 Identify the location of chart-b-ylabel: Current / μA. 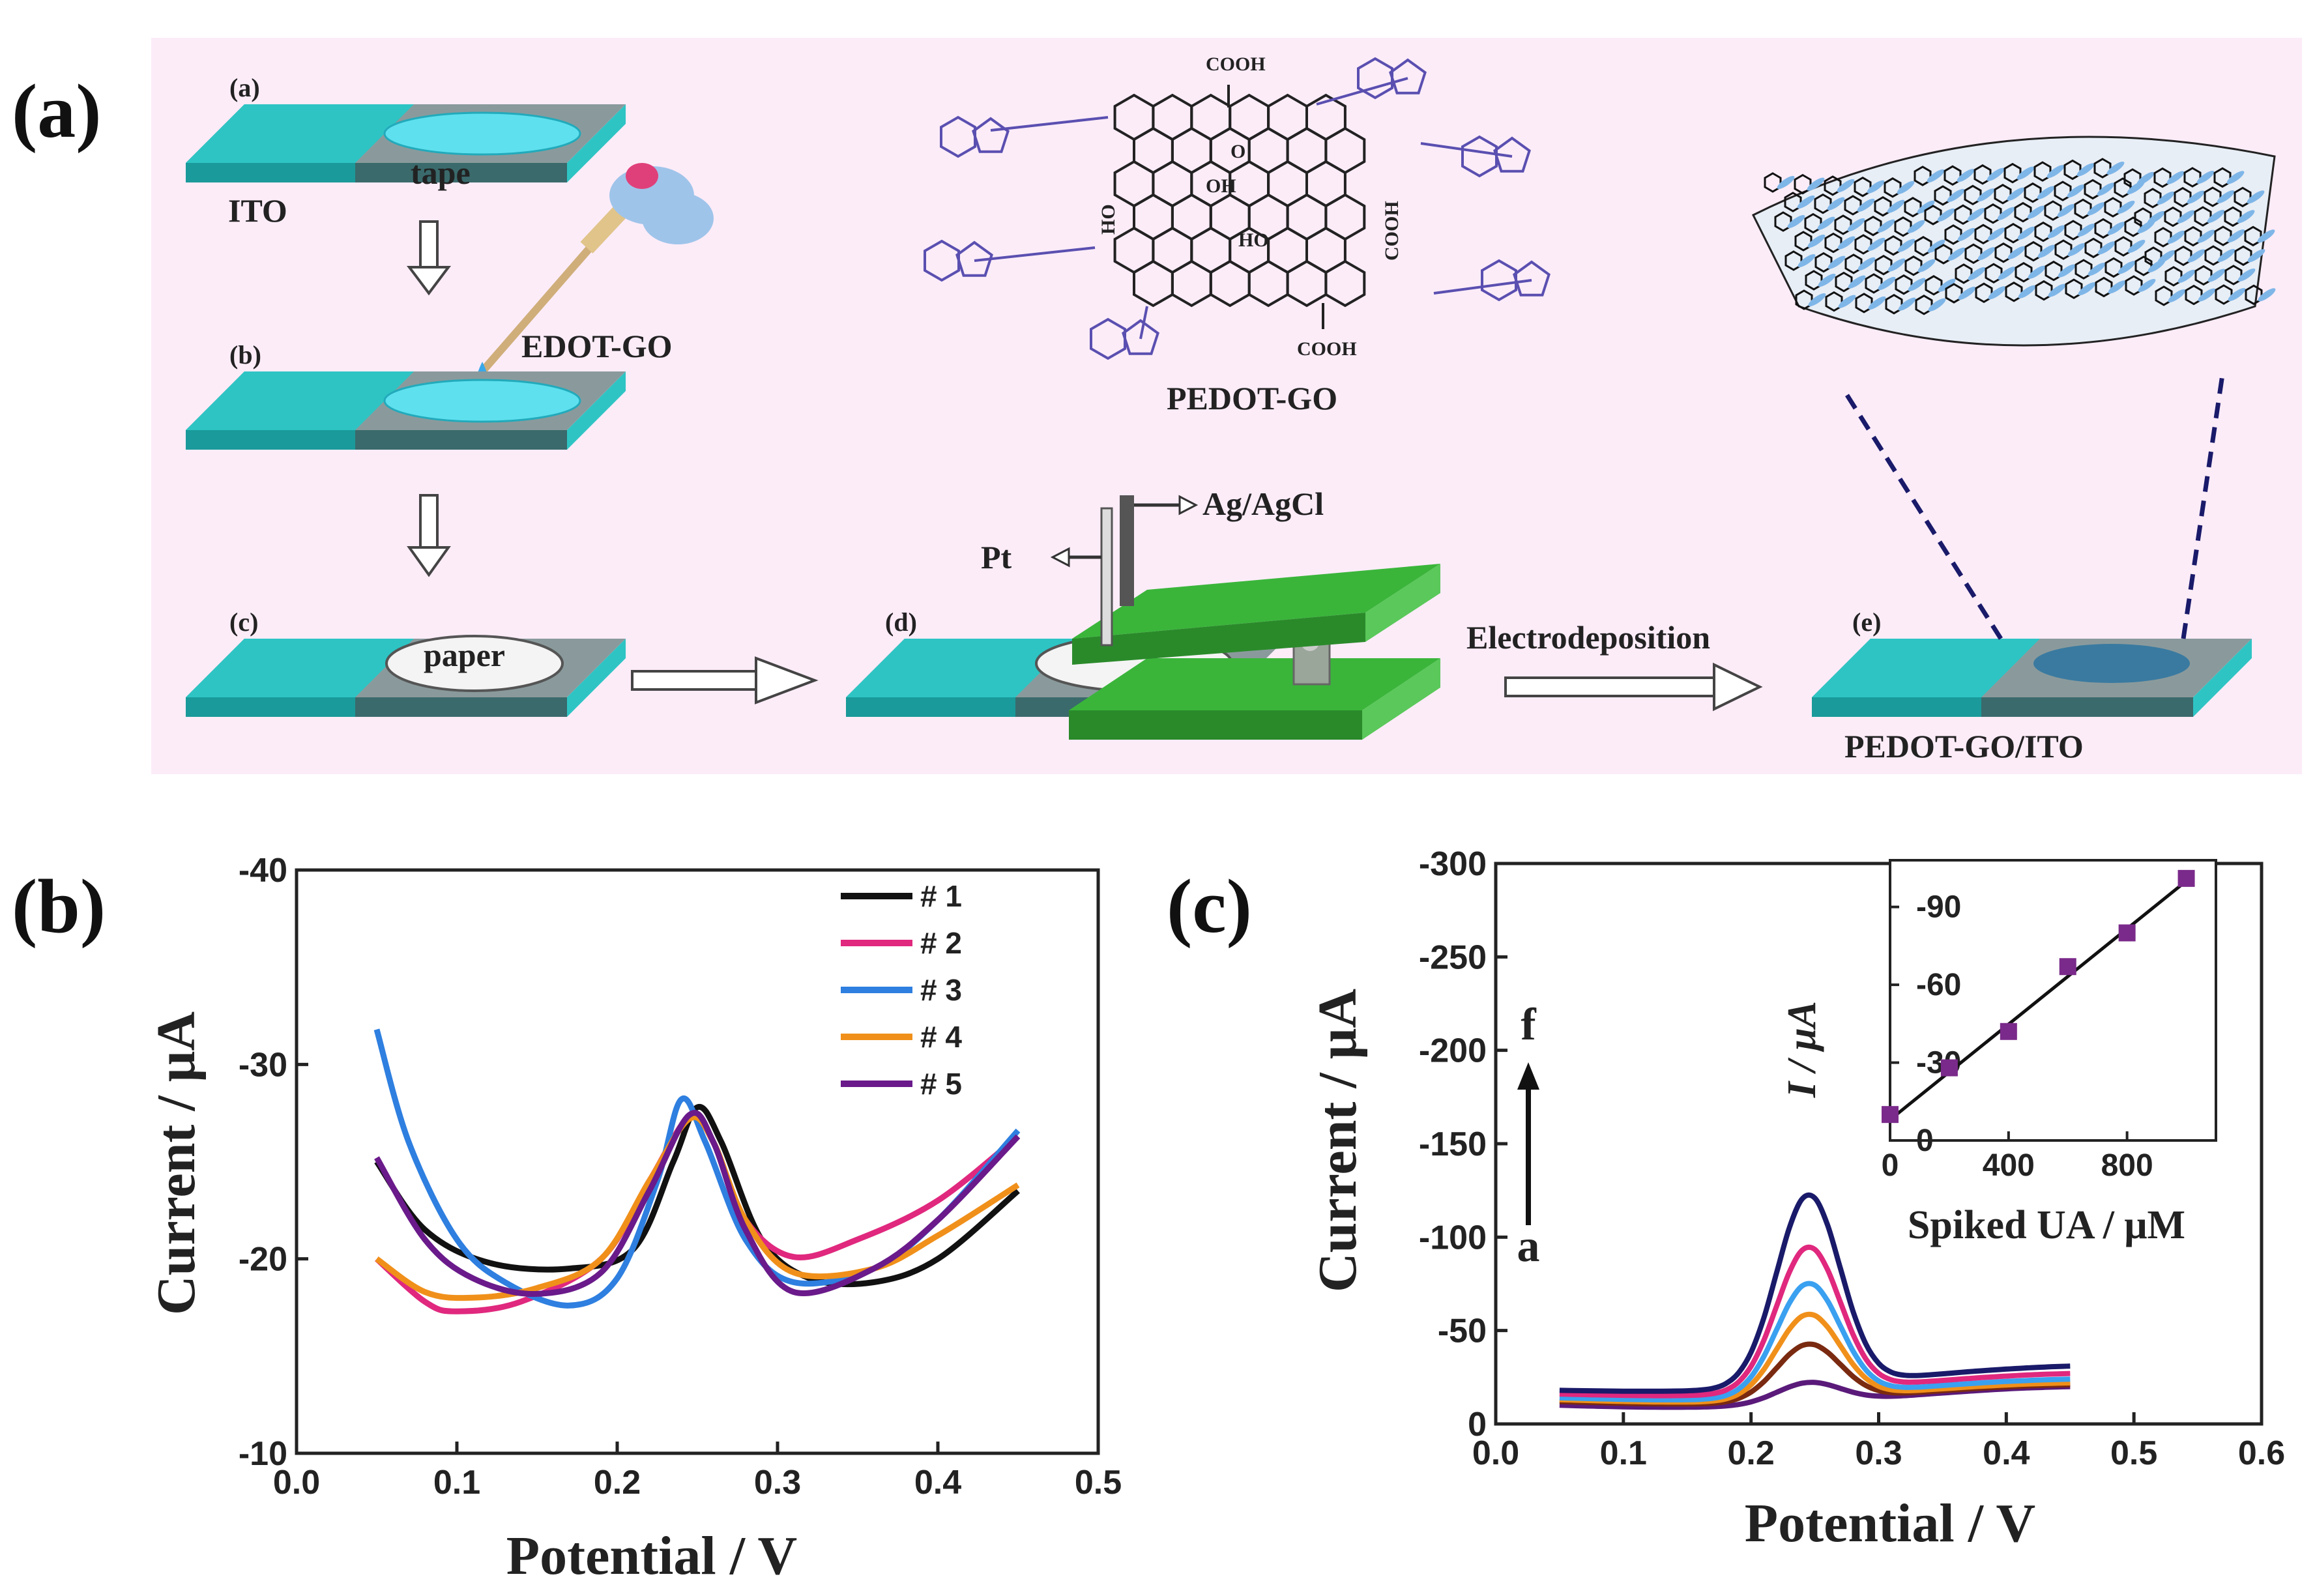
(176, 1163).